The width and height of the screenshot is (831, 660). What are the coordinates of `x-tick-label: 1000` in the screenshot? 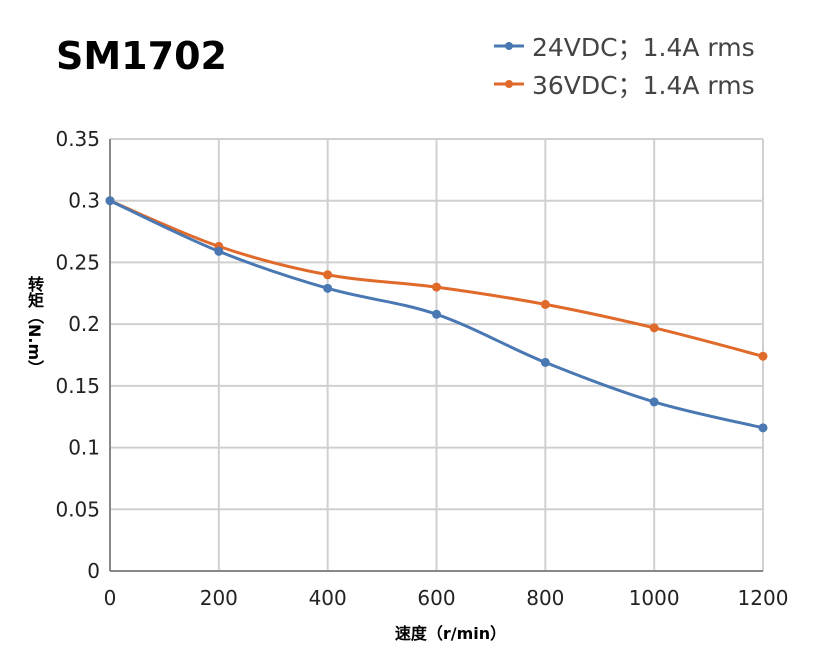 It's located at (654, 598).